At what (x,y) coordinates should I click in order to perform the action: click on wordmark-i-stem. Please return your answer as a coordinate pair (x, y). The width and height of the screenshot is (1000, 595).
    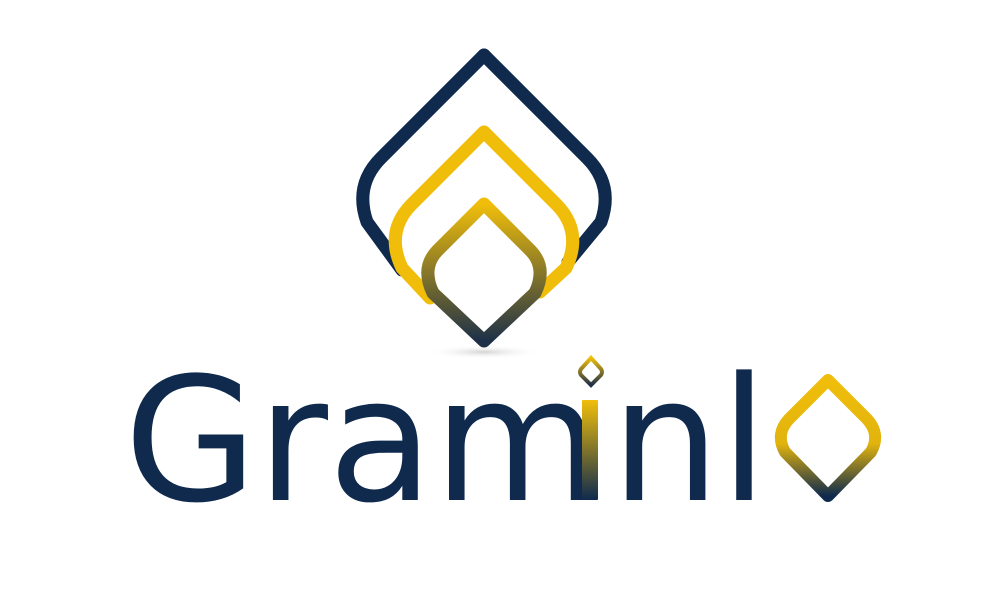
    Looking at the image, I should click on (590, 450).